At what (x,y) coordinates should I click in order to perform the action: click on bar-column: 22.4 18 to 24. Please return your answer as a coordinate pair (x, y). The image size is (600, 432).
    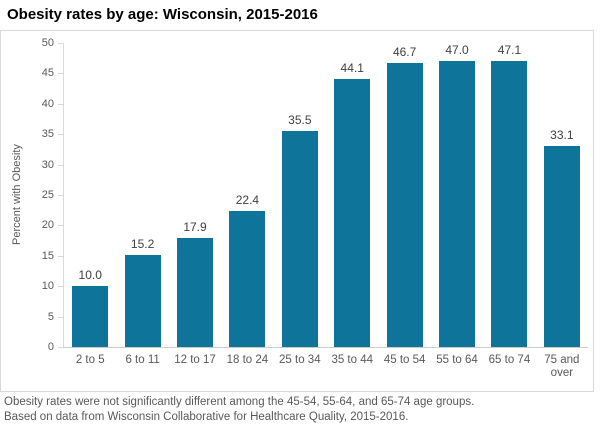
    Looking at the image, I should click on (247, 204).